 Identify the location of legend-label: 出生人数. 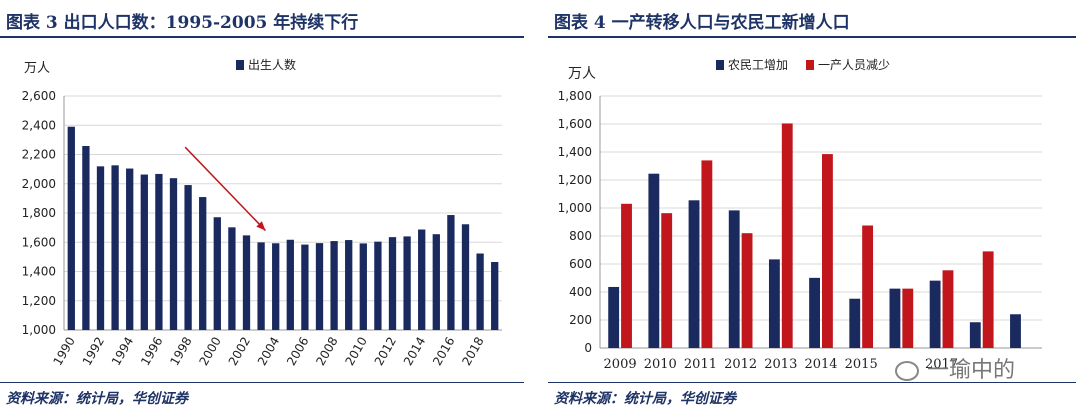
(272, 64).